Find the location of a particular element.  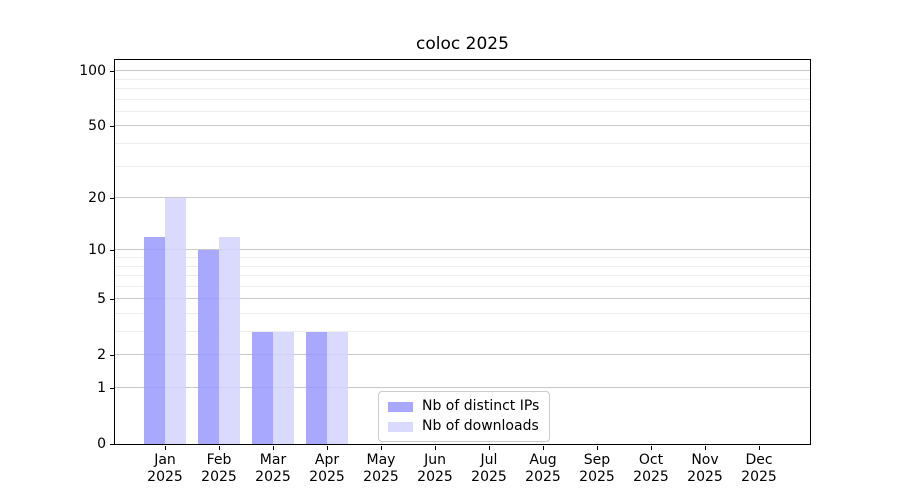

x-tick-label: Oct 2025 is located at coordinates (651, 469).